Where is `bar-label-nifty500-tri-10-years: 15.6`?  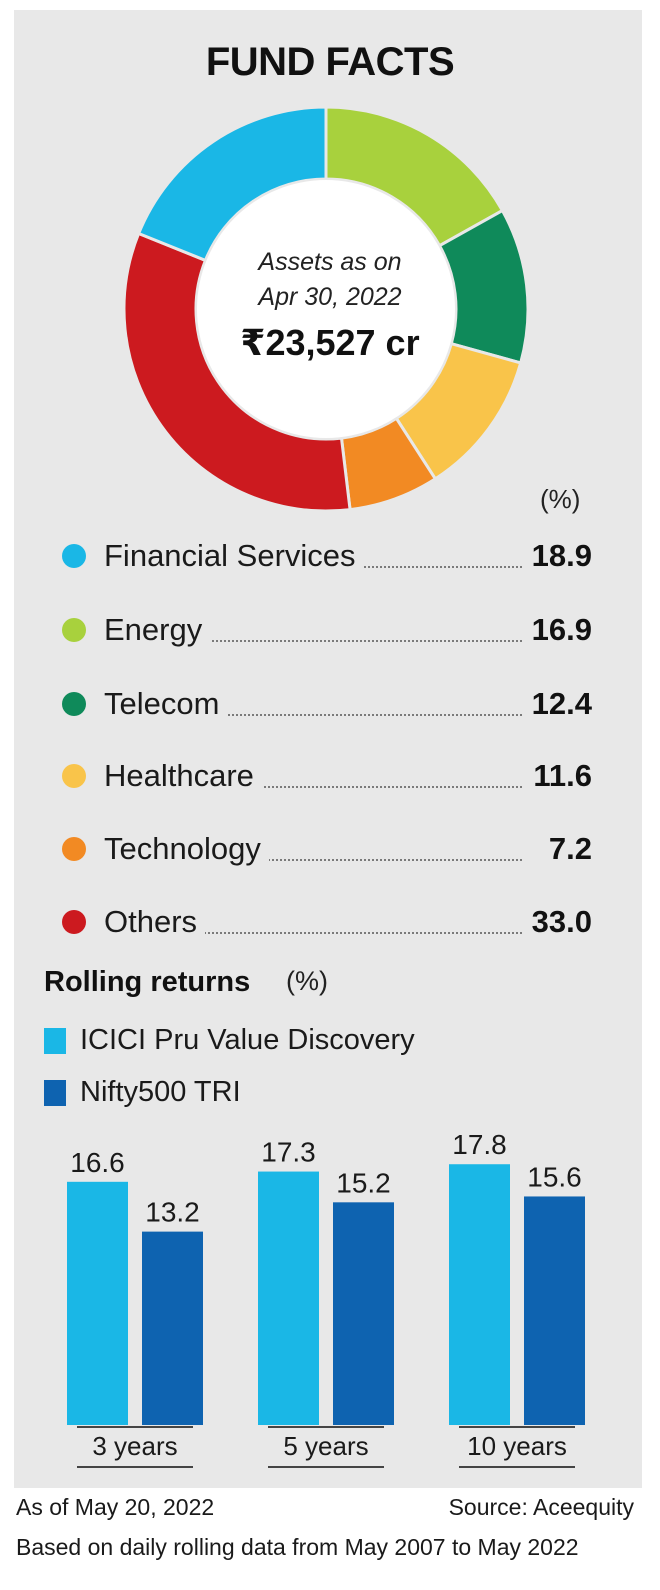
bar-label-nifty500-tri-10-years: 15.6 is located at coordinates (554, 1176).